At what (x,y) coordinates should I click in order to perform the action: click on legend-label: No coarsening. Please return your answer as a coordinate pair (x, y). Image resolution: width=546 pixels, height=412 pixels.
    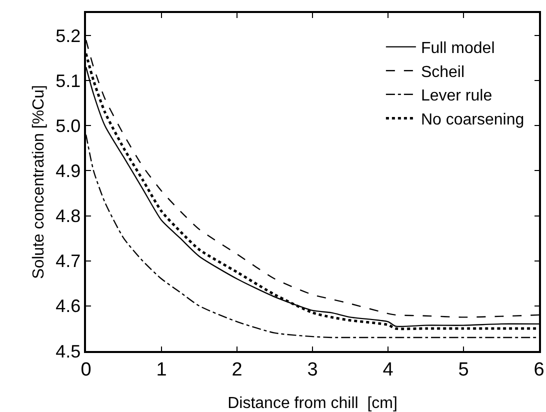
    Looking at the image, I should click on (472, 119).